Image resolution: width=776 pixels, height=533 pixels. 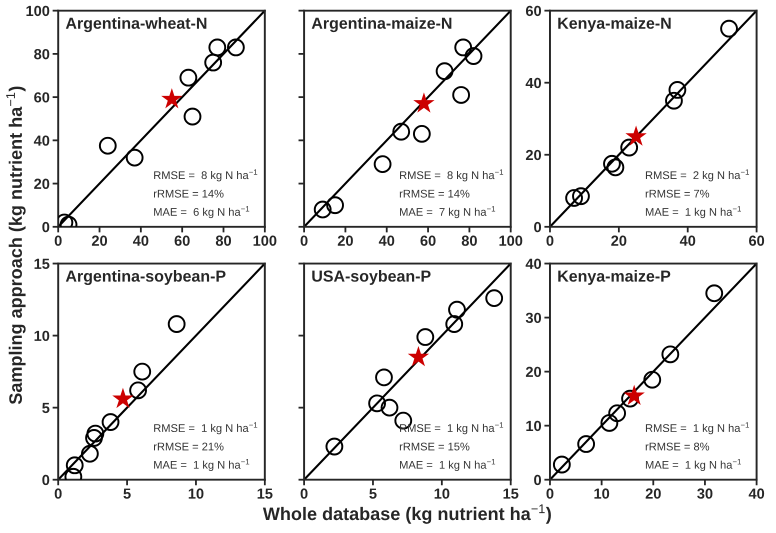 What do you see at coordinates (406, 514) in the screenshot?
I see `x-axis-title: Whole database (kg nutrient ha$^{−1}$)` at bounding box center [406, 514].